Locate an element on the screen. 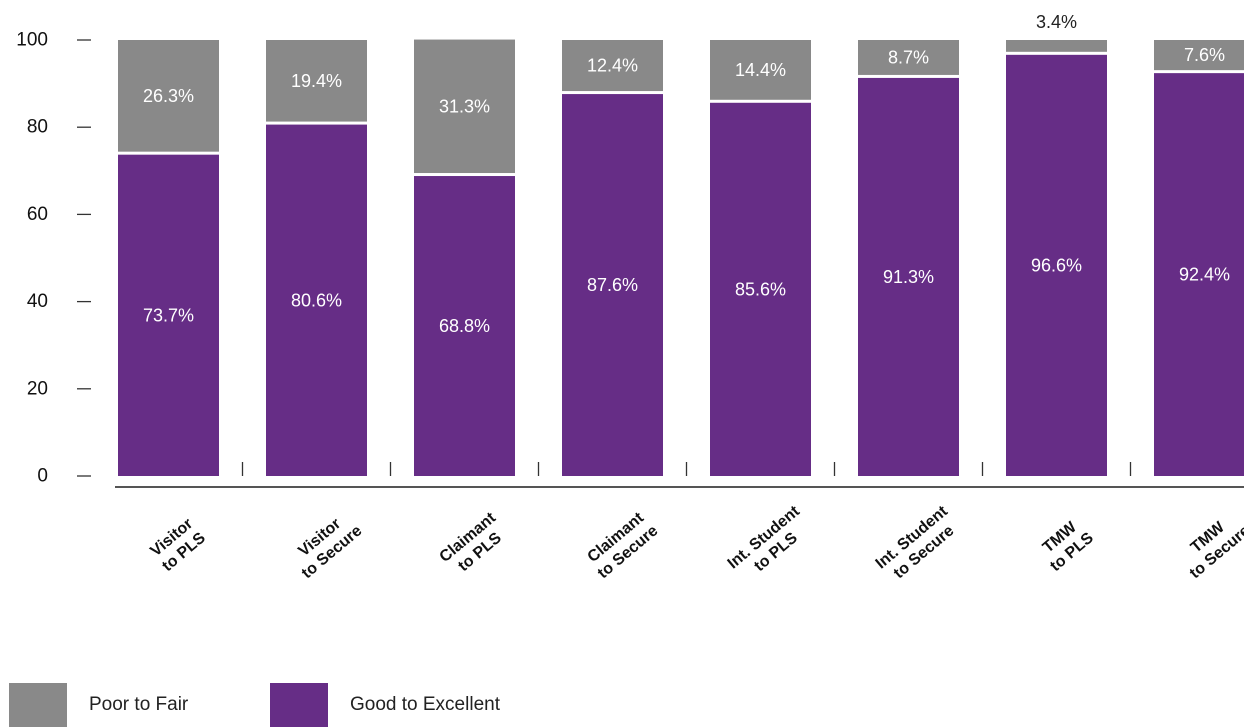 The image size is (1244, 727). data-label-poor-to-fair: 14.4% is located at coordinates (760, 70).